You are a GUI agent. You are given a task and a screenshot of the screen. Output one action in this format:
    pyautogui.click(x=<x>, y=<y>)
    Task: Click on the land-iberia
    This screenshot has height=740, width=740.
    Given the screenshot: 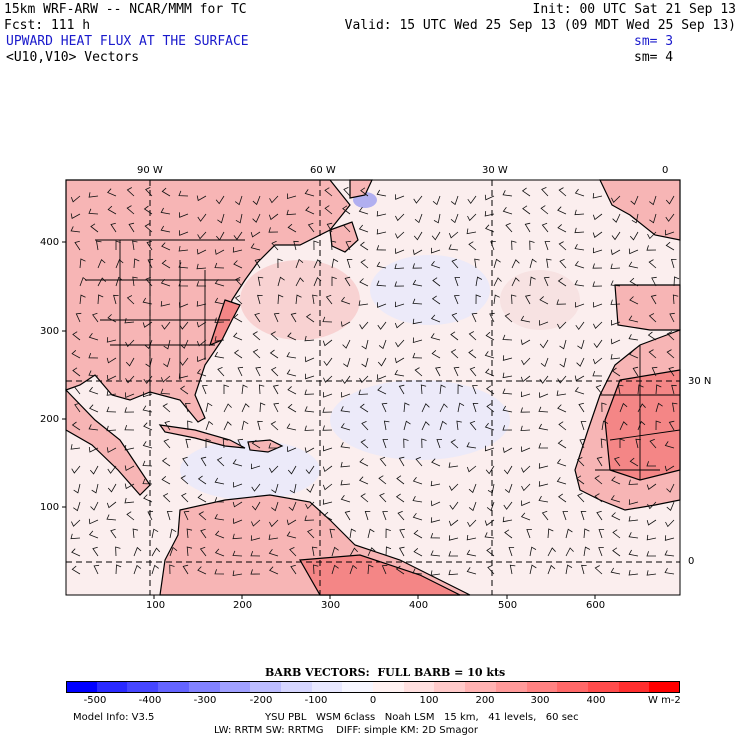 What is the action you would take?
    pyautogui.click(x=647, y=307)
    